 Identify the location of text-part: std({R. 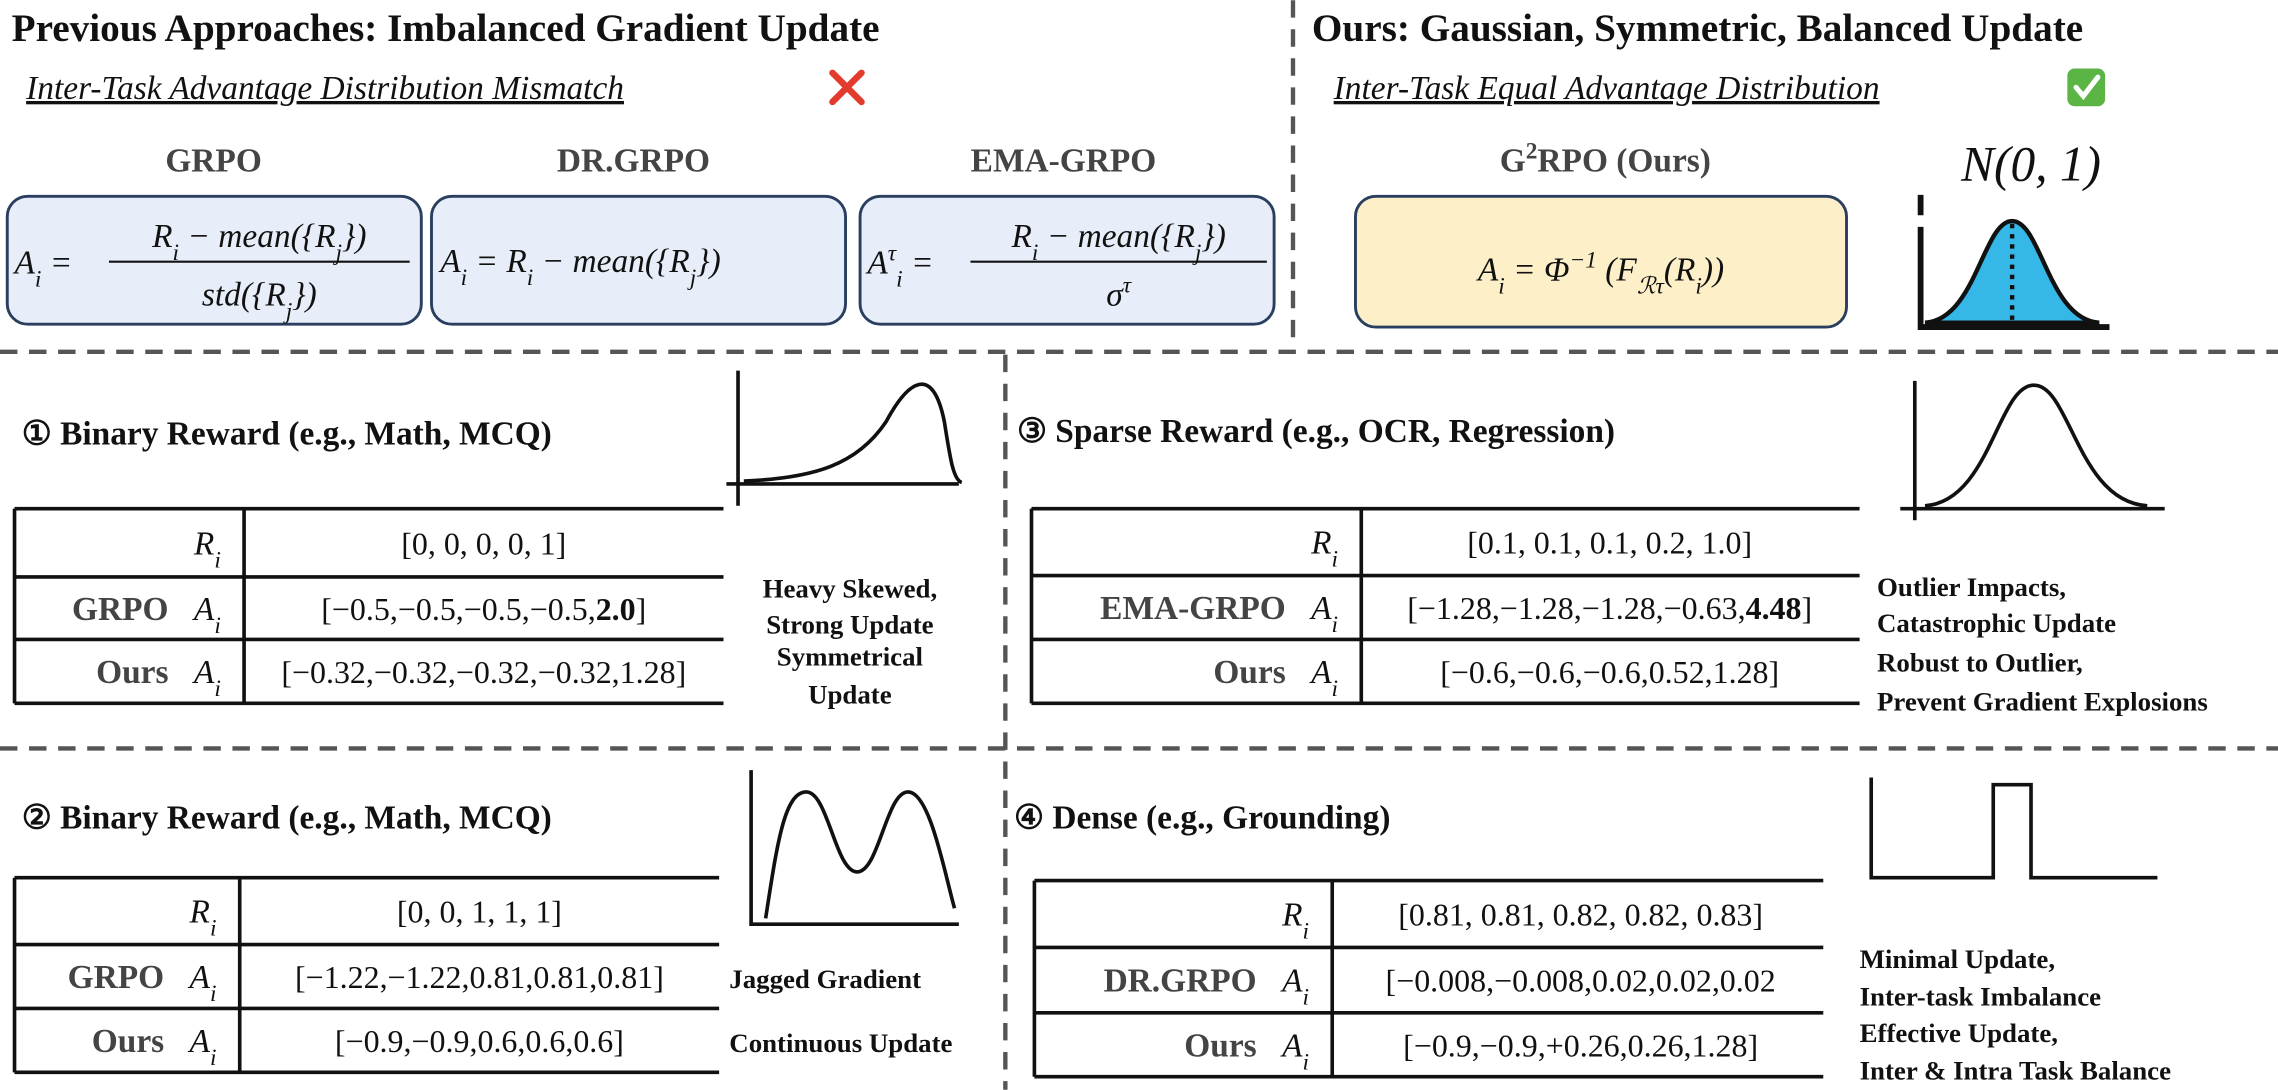
(244, 294).